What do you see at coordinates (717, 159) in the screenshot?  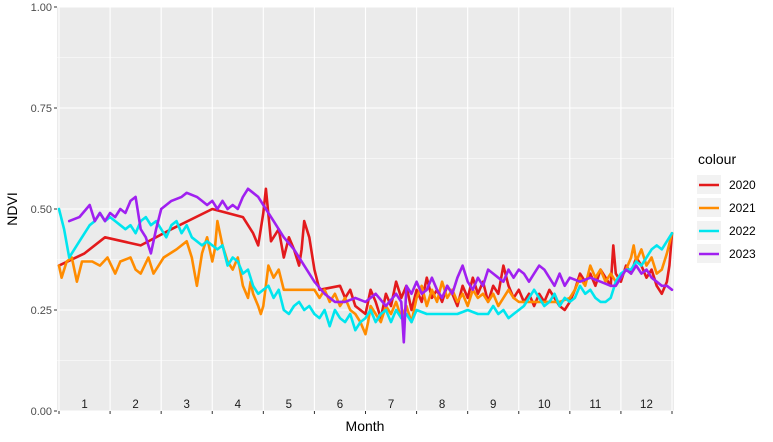 I see `legend-title: colour` at bounding box center [717, 159].